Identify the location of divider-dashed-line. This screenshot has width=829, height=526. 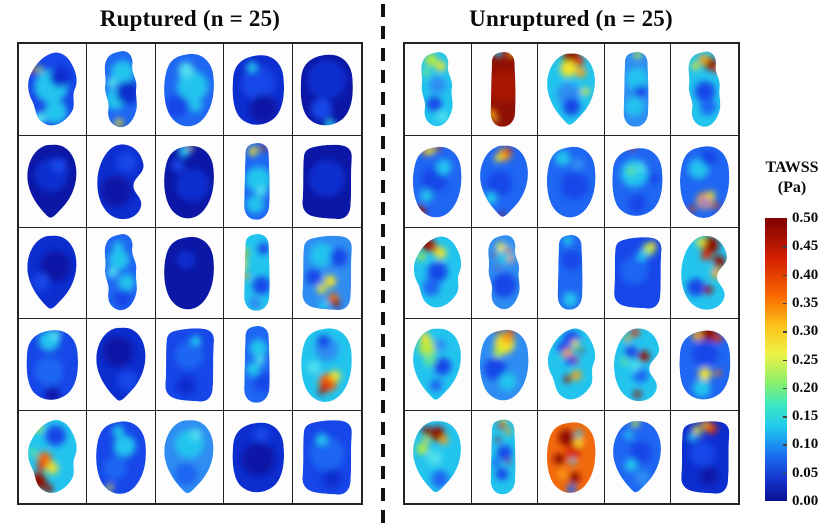
(383, 264).